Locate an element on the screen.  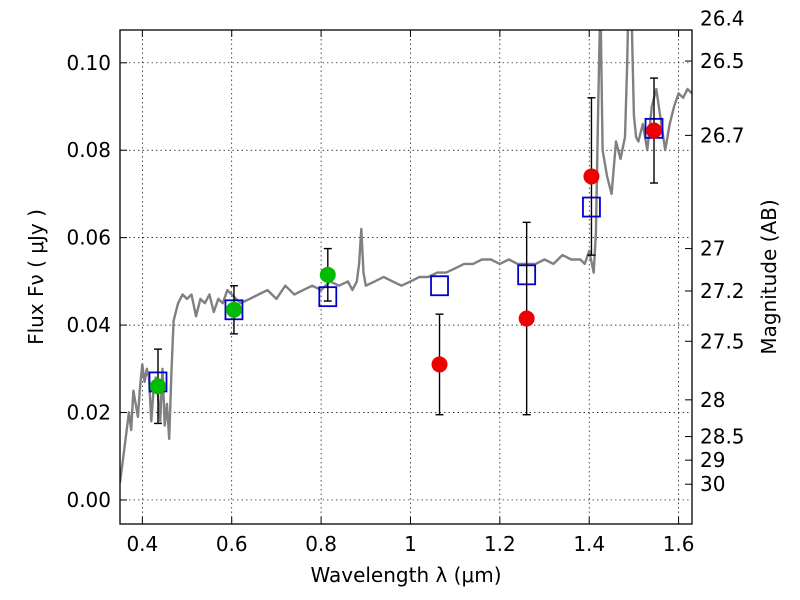
y-tick-label: 0.08 is located at coordinates (88, 150).